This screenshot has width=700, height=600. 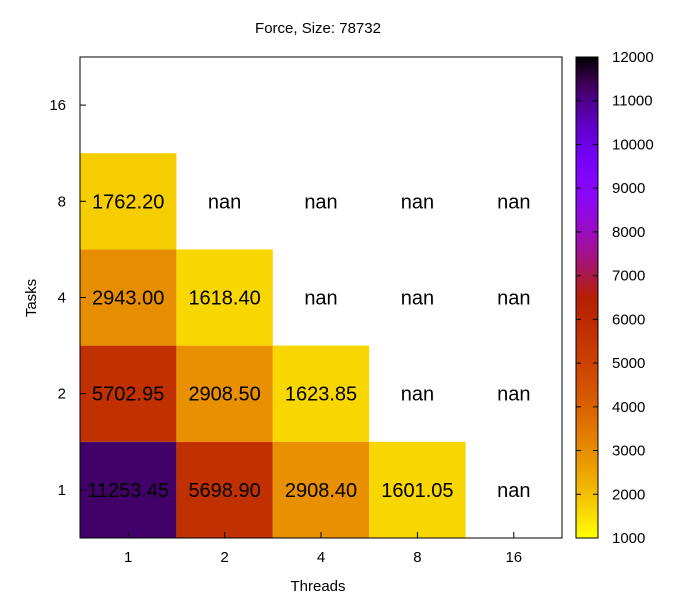 I want to click on colorbar-tick-label: 10000, so click(x=633, y=144).